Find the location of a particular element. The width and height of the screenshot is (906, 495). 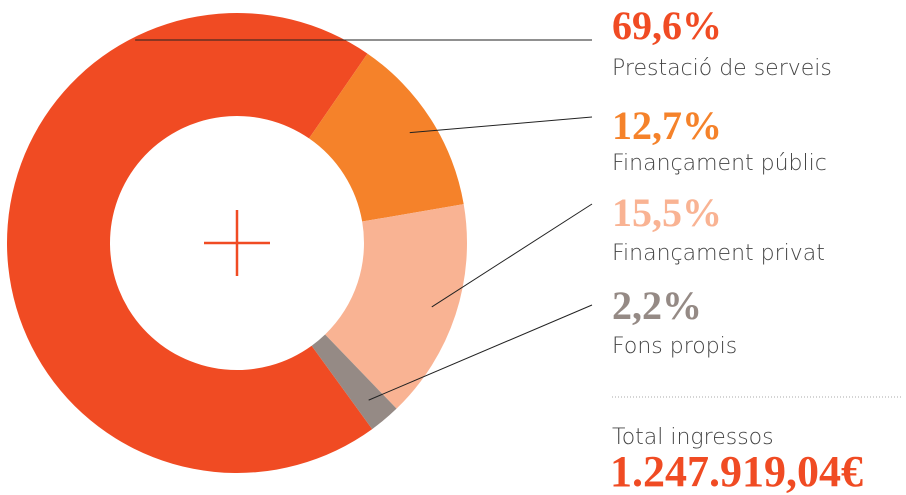

category-label: Fons propis is located at coordinates (674, 346).